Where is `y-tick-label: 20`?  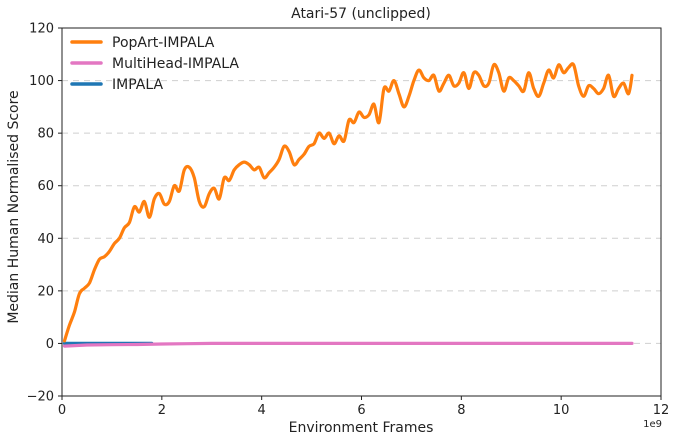
y-tick-label: 20 is located at coordinates (45, 291).